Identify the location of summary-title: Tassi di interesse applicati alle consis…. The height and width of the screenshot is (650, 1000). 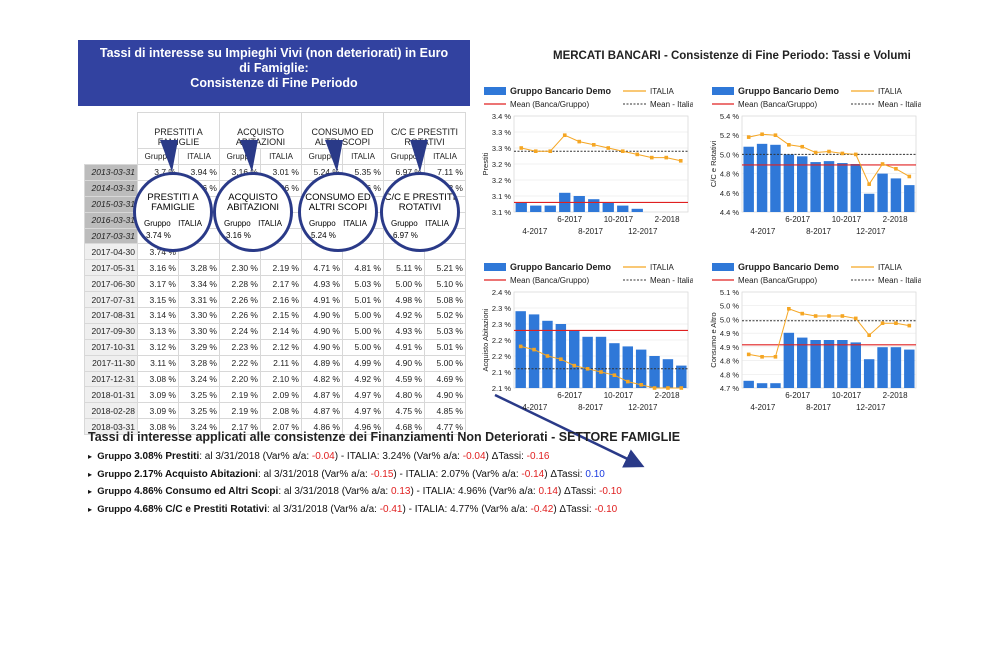
(384, 437).